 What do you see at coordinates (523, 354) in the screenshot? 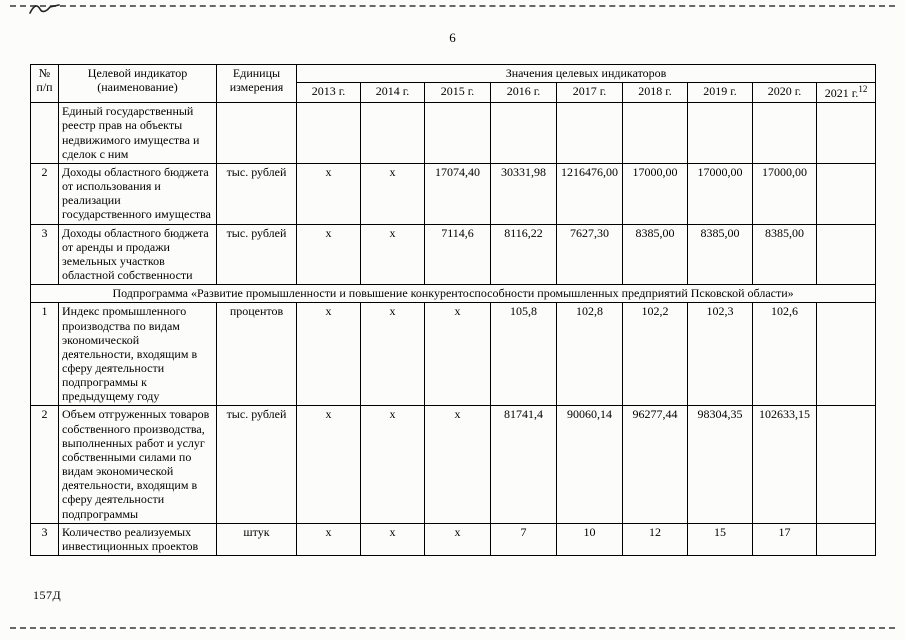
I see `value-cell: 105,8` at bounding box center [523, 354].